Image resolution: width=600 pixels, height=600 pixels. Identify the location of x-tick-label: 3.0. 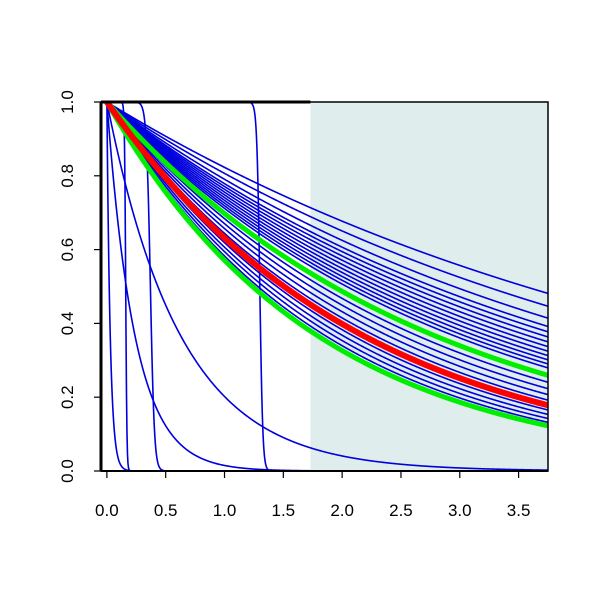
(460, 510).